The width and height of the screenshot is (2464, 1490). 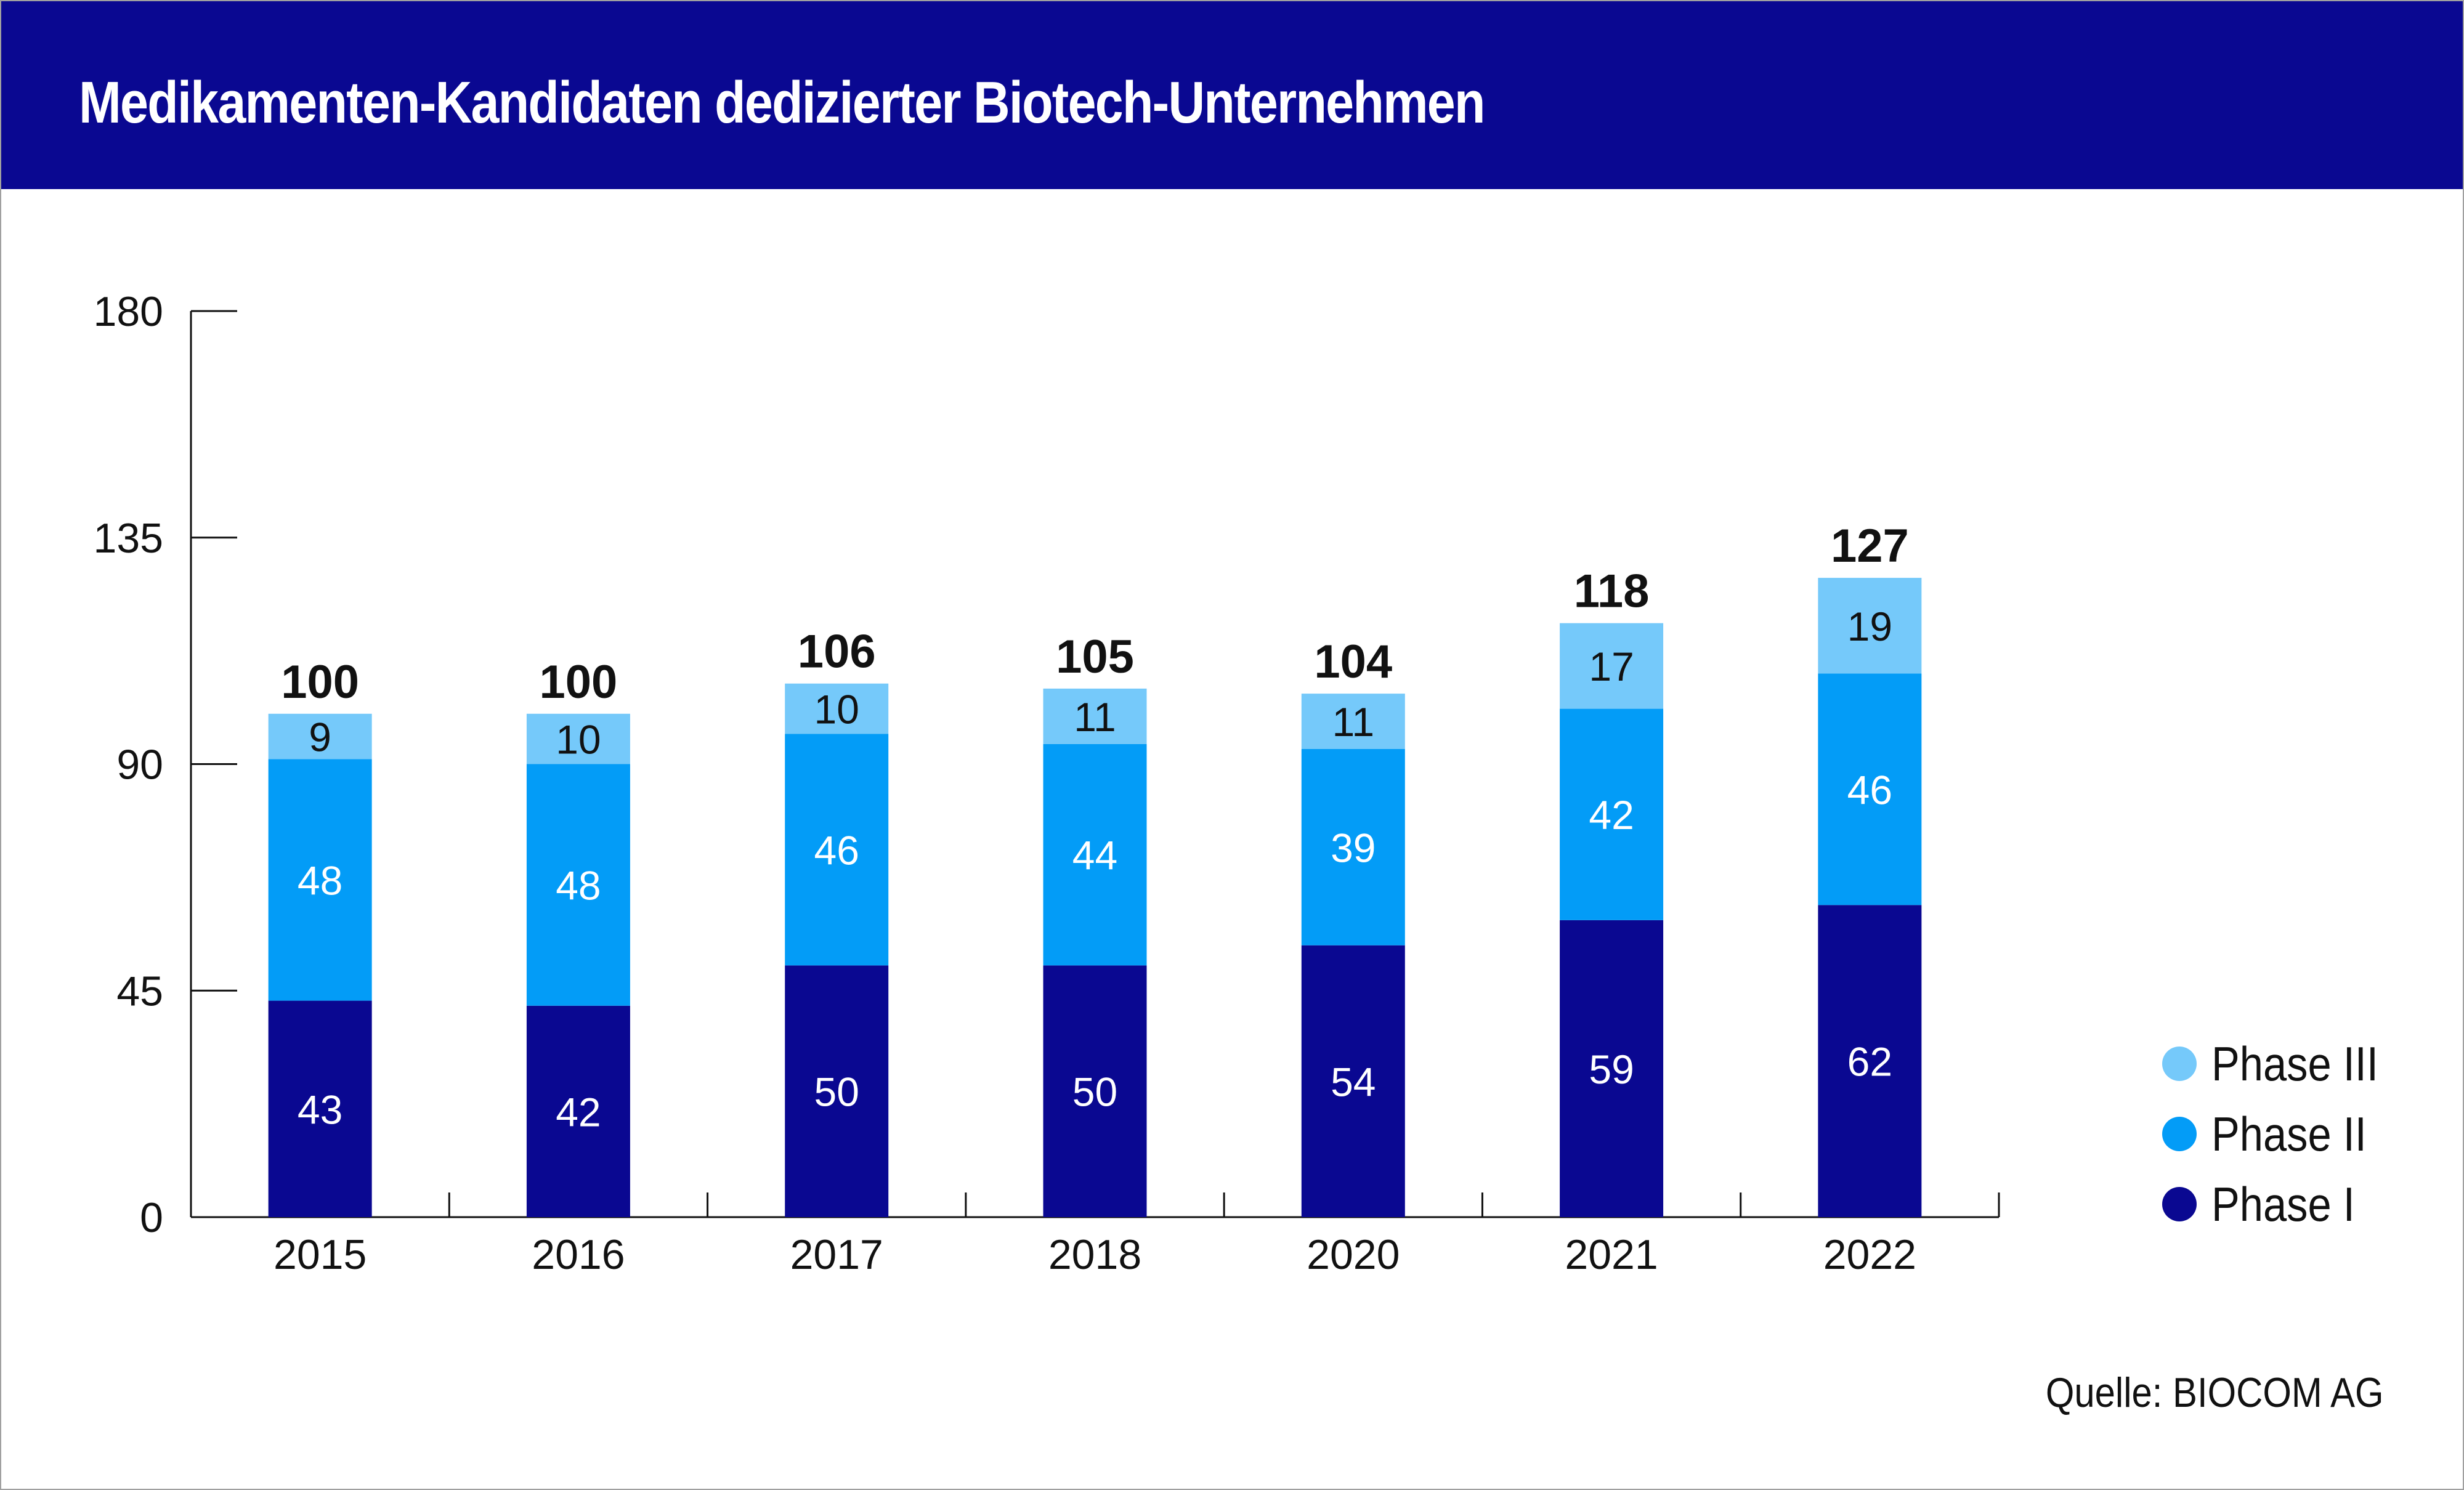 I want to click on legend-label-phase-1: Phase I, so click(x=2283, y=1203).